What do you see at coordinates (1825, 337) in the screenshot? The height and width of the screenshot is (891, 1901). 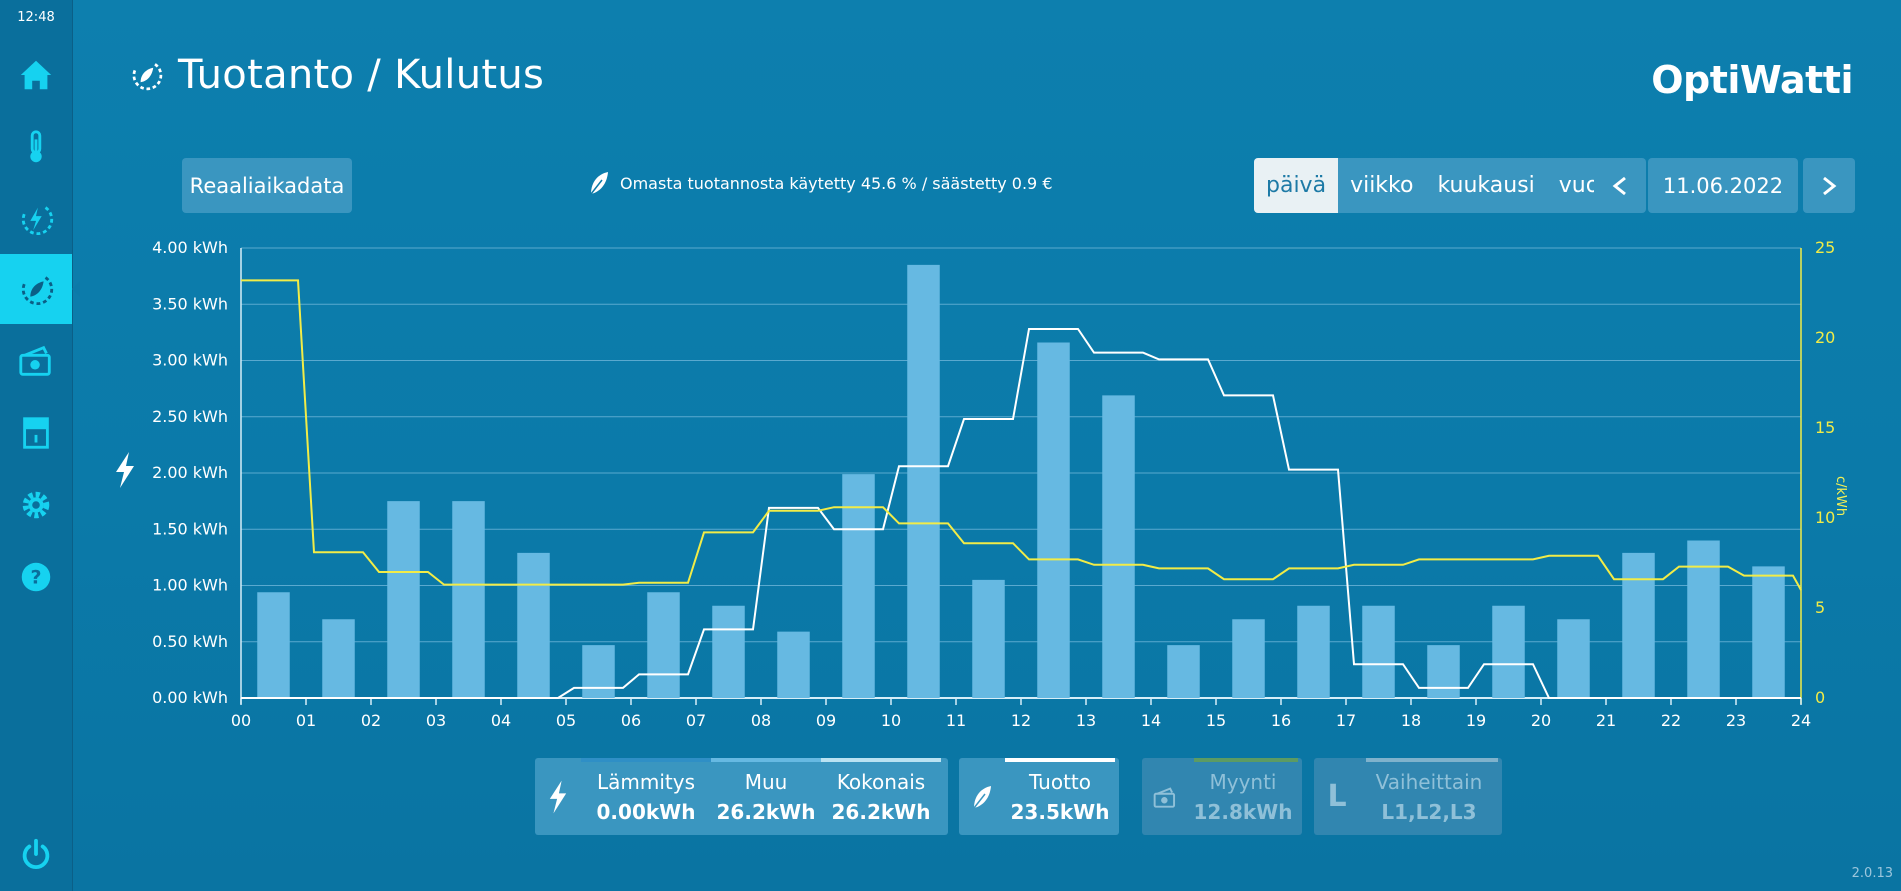 I see `y-tick-right: 20` at bounding box center [1825, 337].